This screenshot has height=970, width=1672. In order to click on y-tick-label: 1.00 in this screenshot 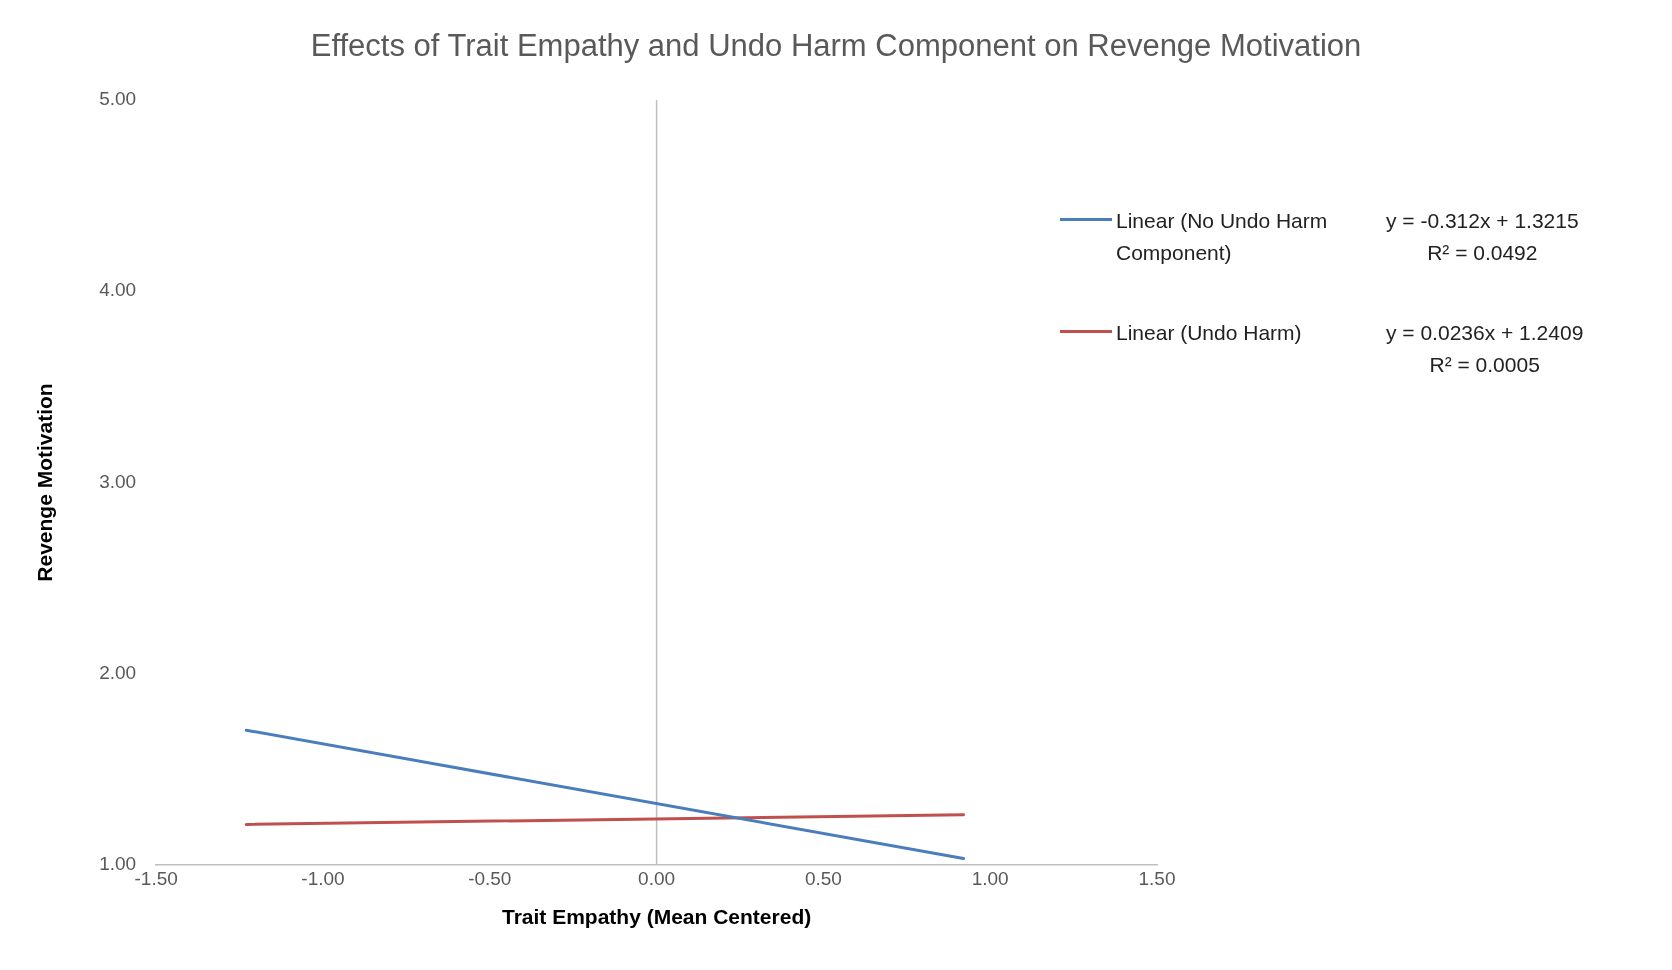, I will do `click(118, 864)`.